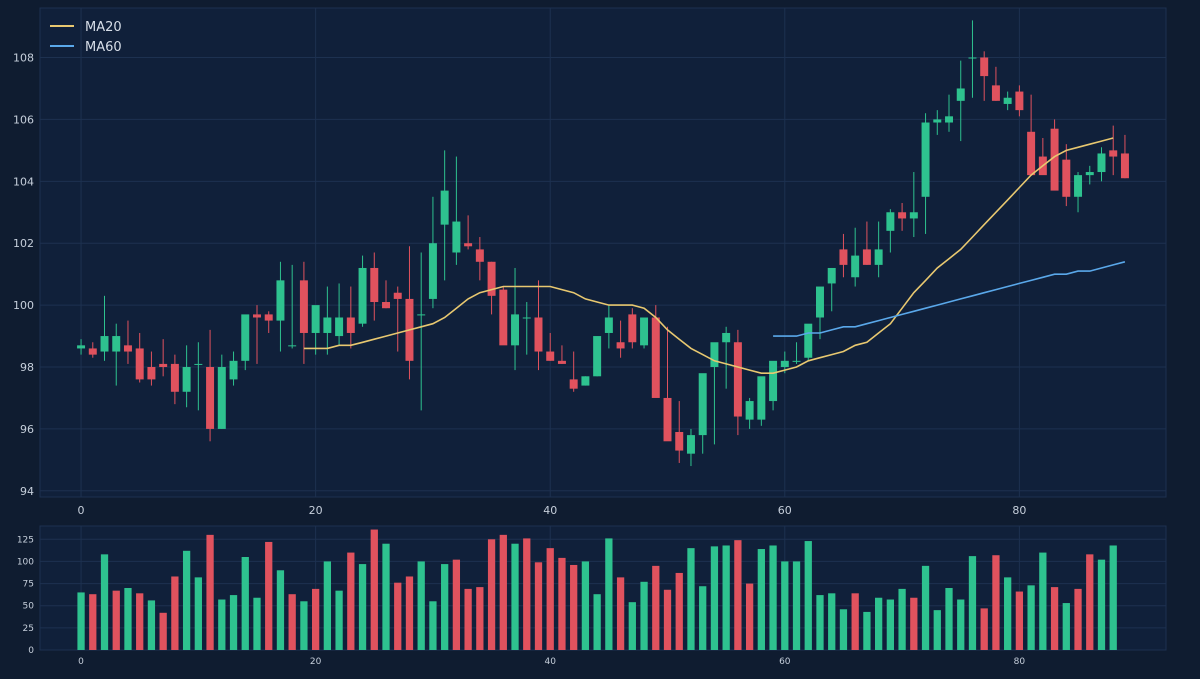 The image size is (1200, 679). Describe the element at coordinates (23, 58) in the screenshot. I see `price-y-tick-label: 108` at that location.